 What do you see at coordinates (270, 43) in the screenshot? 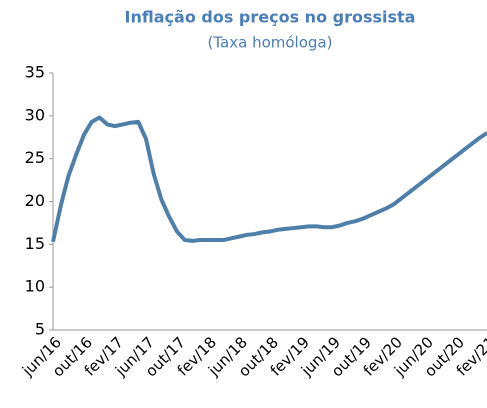
I see `chart-subtitle: (Taxa homóloga)` at bounding box center [270, 43].